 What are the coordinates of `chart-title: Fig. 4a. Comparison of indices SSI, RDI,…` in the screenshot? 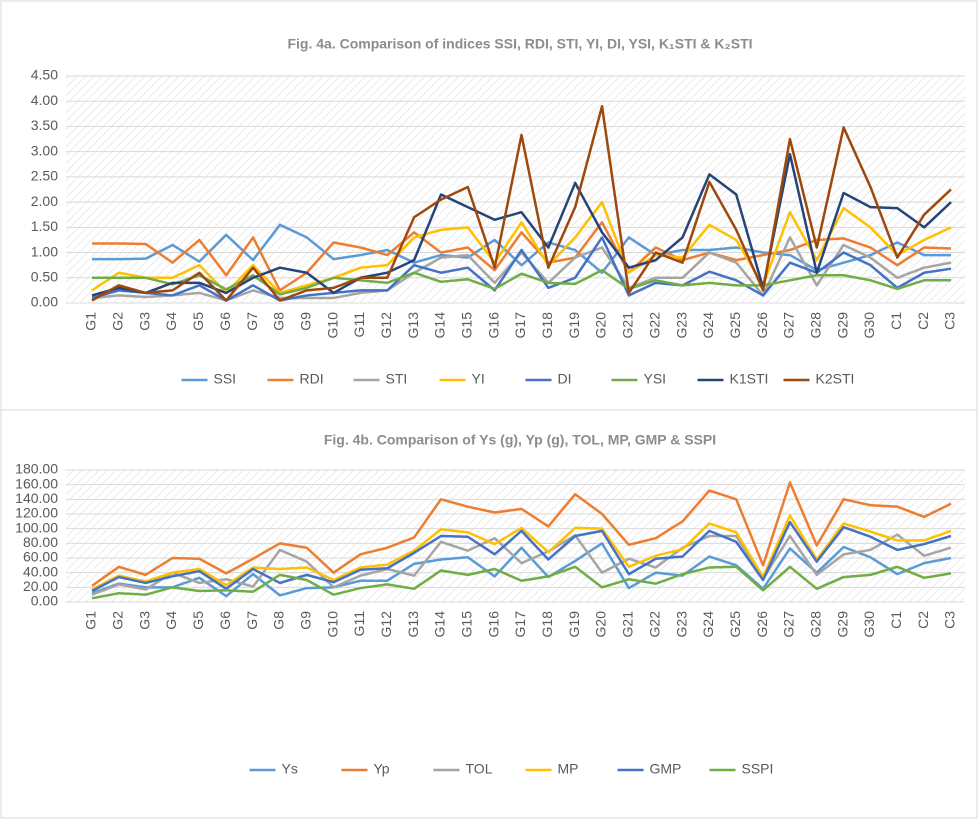 It's located at (519, 44).